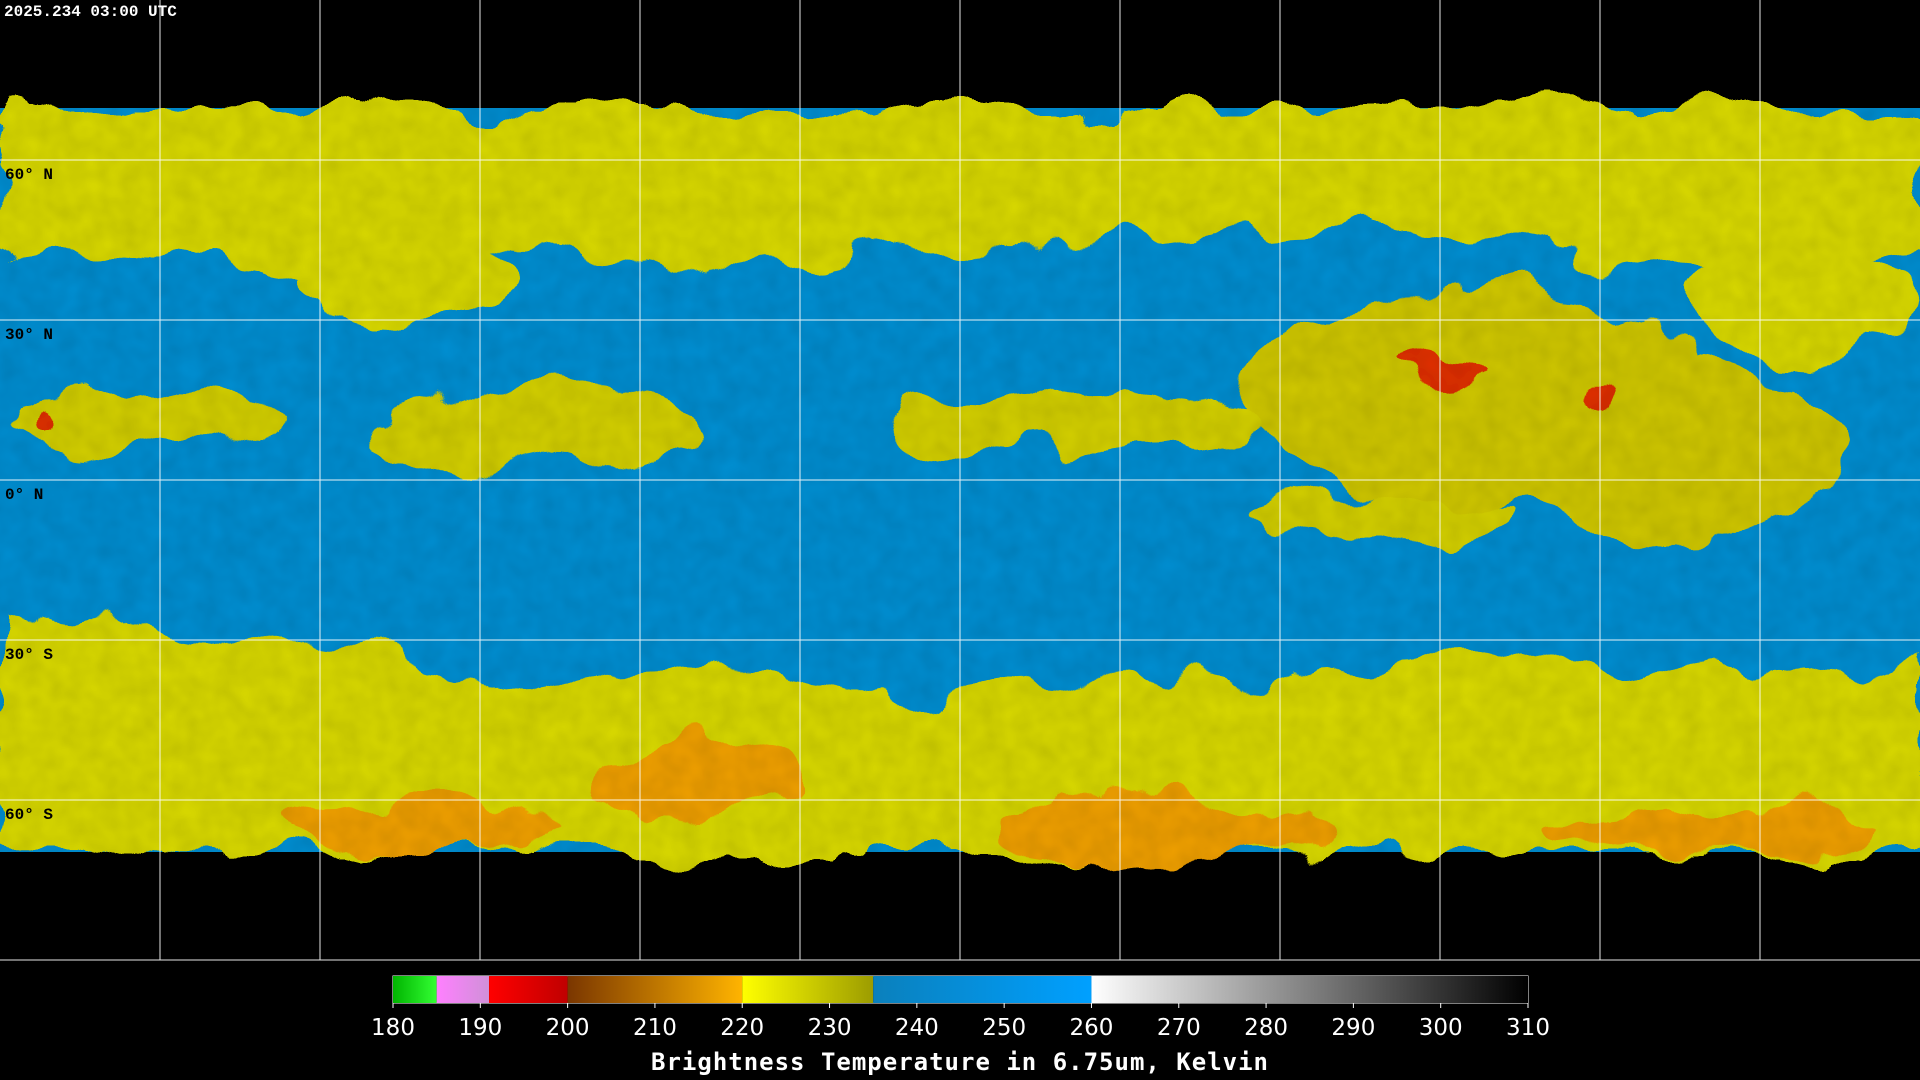  I want to click on colorbar-tick-label: 240, so click(917, 1028).